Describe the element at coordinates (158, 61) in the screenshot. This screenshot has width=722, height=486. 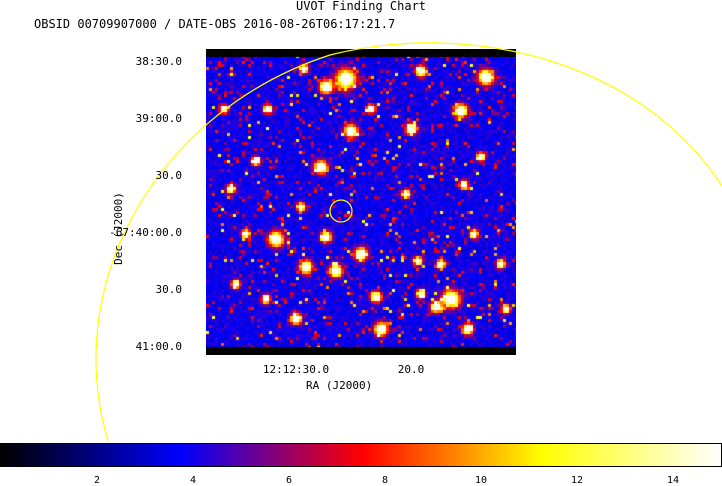
I see `y-tick-label: 38:30.0` at that location.